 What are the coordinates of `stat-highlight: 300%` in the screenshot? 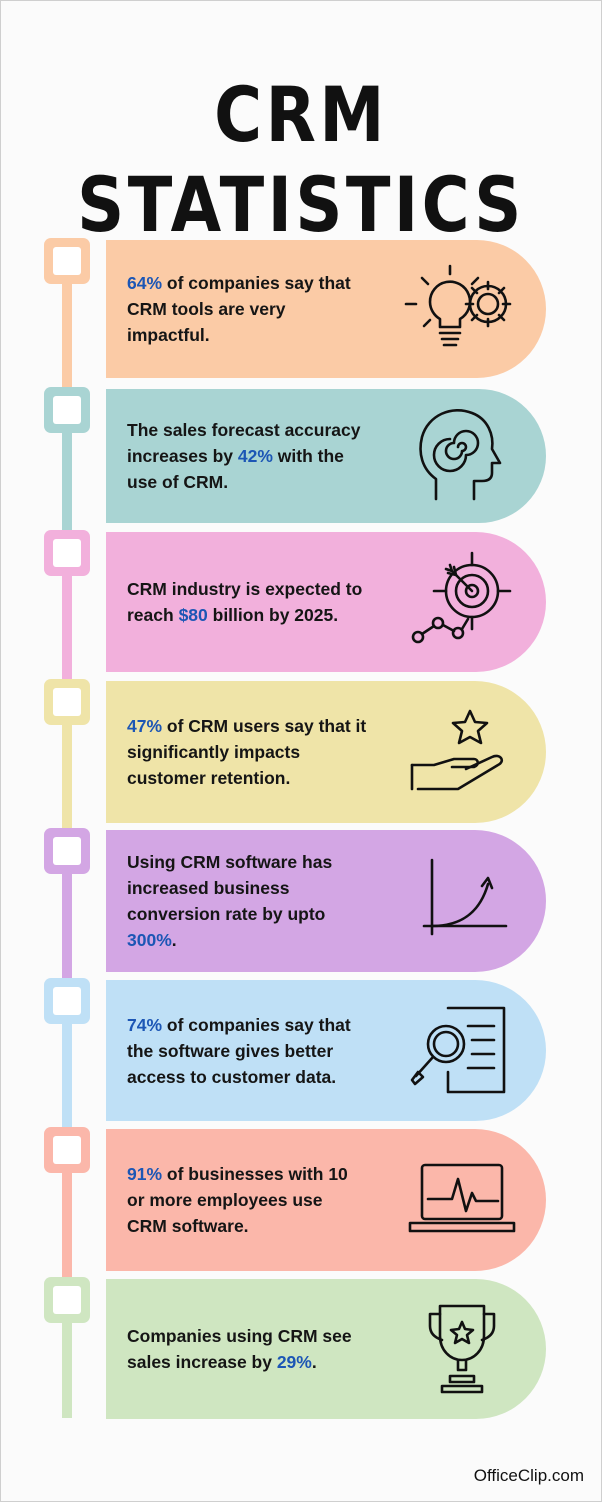 It's located at (149, 940).